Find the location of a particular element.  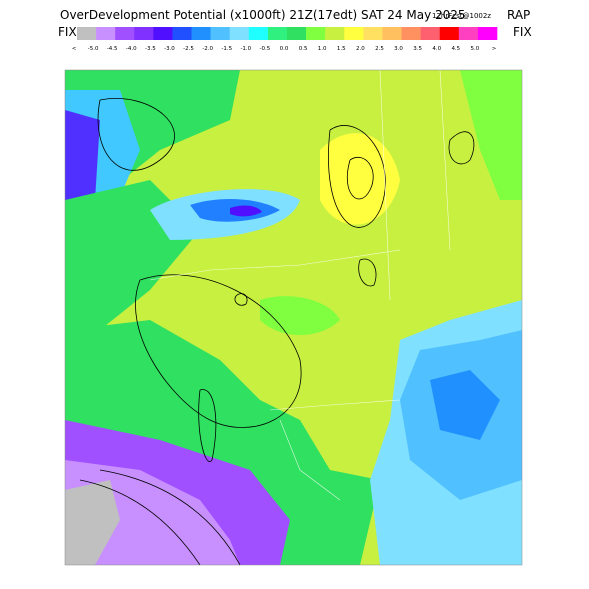

fix-right: FIX is located at coordinates (522, 32).